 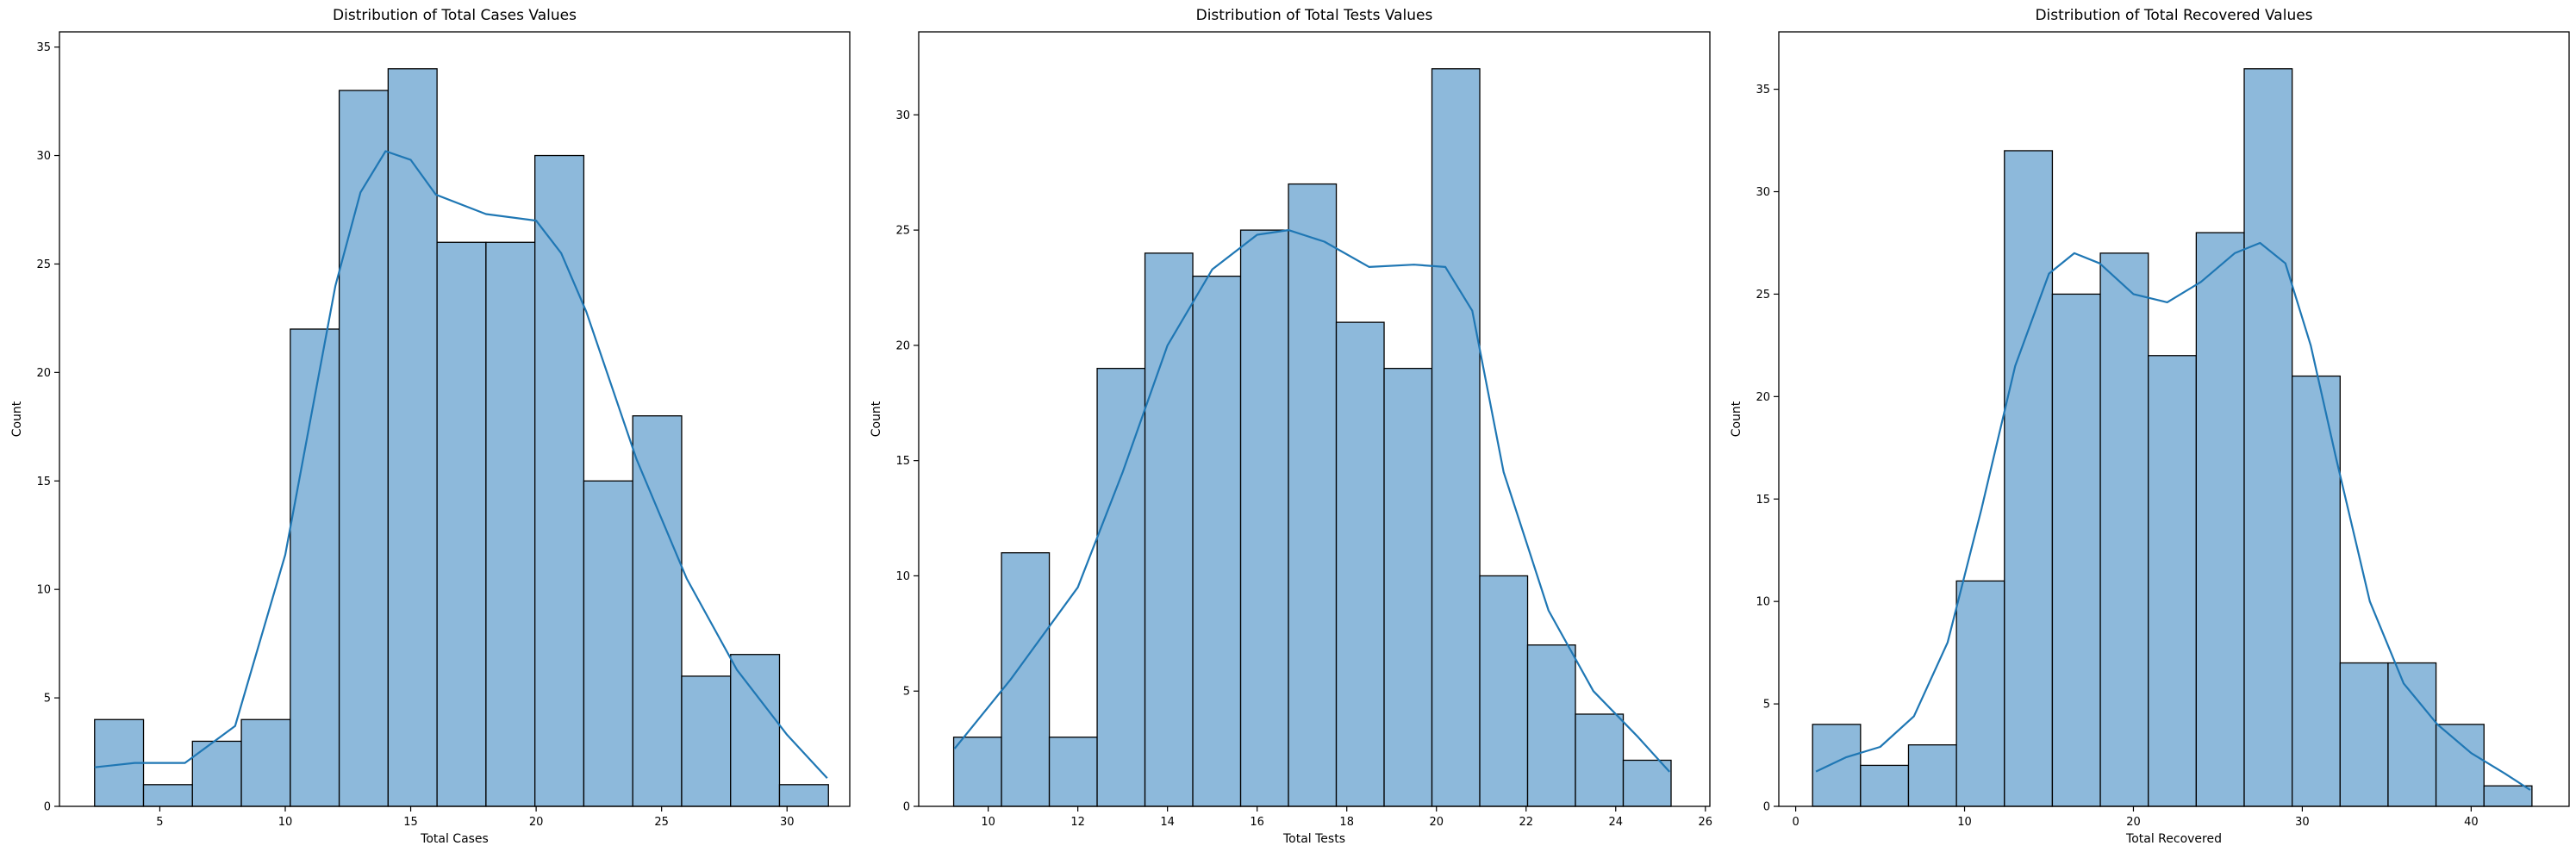 I want to click on x-tick-label: 22, so click(x=1526, y=823).